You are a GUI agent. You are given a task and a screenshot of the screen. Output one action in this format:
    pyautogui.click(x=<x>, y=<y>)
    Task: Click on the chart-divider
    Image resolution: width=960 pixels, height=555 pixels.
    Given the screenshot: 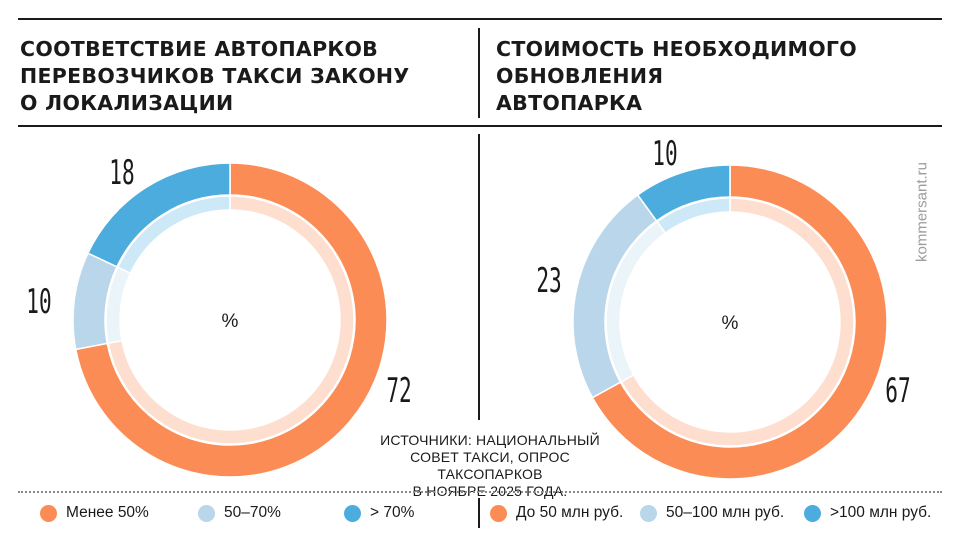 What is the action you would take?
    pyautogui.click(x=479, y=277)
    